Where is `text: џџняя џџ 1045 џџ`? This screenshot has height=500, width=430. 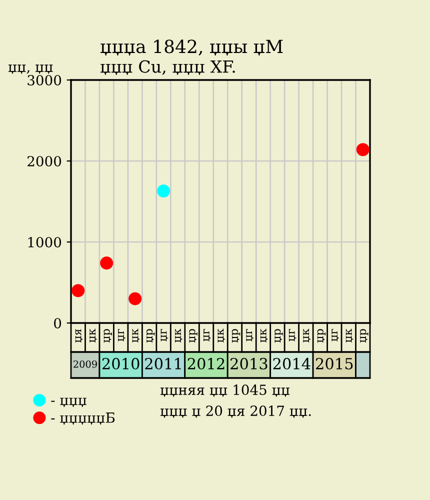 text: џџняя џџ 1045 џџ is located at coordinates (225, 390).